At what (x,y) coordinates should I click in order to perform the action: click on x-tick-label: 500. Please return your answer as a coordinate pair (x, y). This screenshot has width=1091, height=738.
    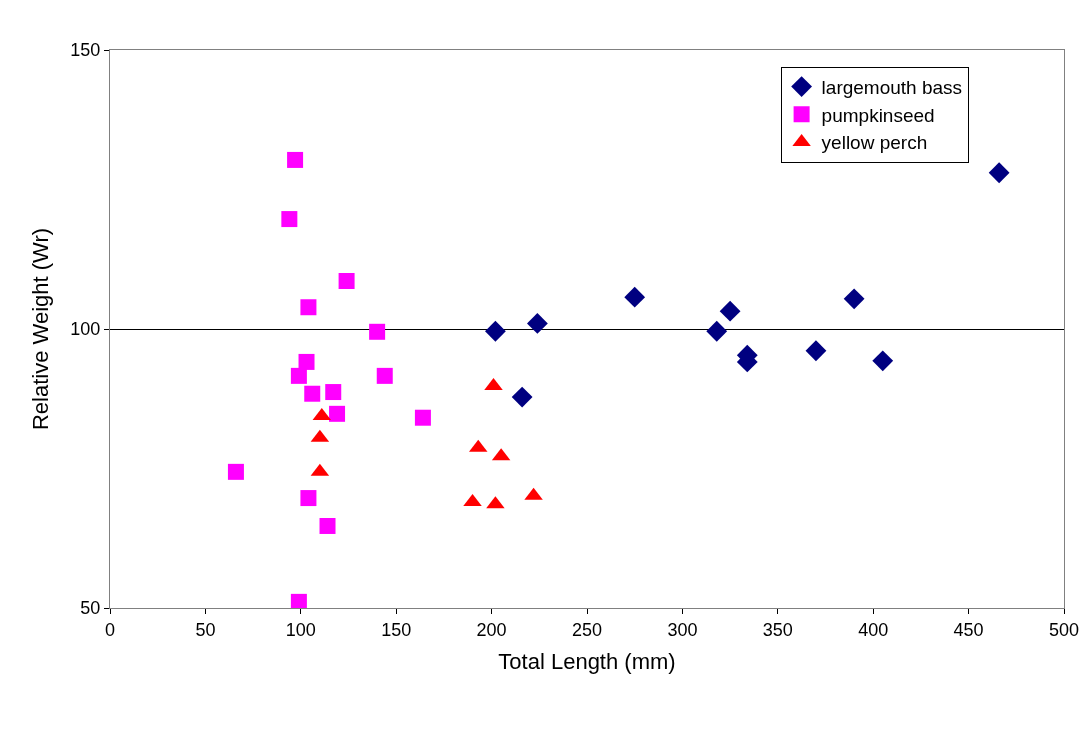
    Looking at the image, I should click on (1064, 629).